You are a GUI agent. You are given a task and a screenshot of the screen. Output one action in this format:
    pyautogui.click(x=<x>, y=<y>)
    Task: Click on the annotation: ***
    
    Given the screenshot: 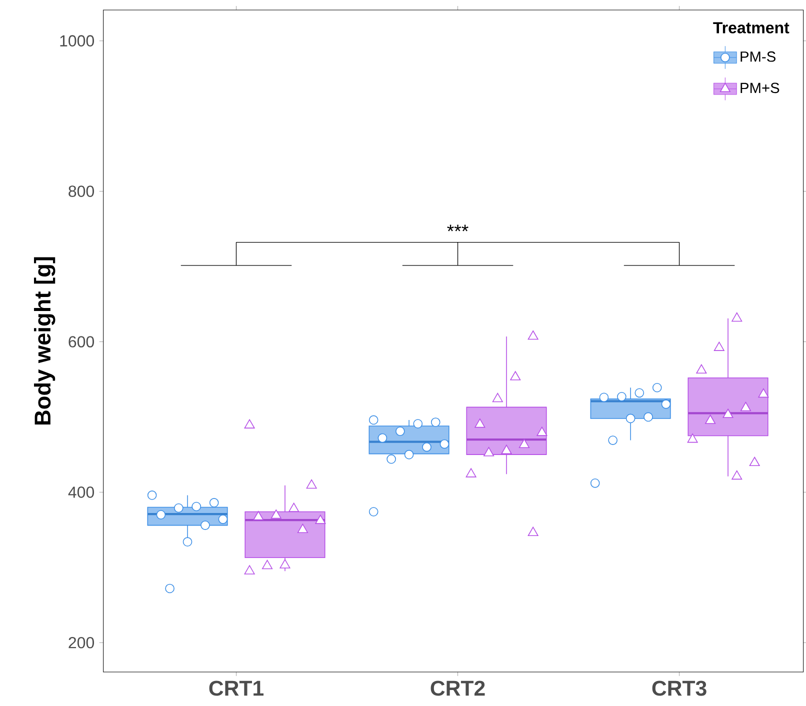 What is the action you would take?
    pyautogui.click(x=457, y=228)
    